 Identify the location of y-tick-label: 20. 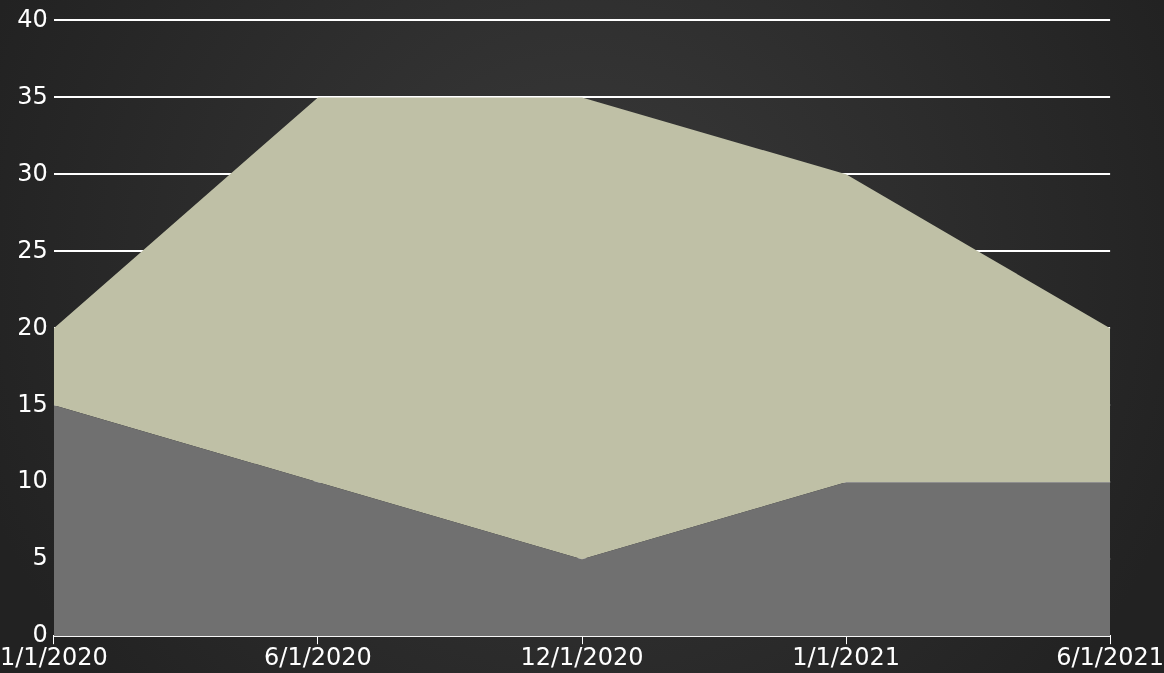
(32, 326).